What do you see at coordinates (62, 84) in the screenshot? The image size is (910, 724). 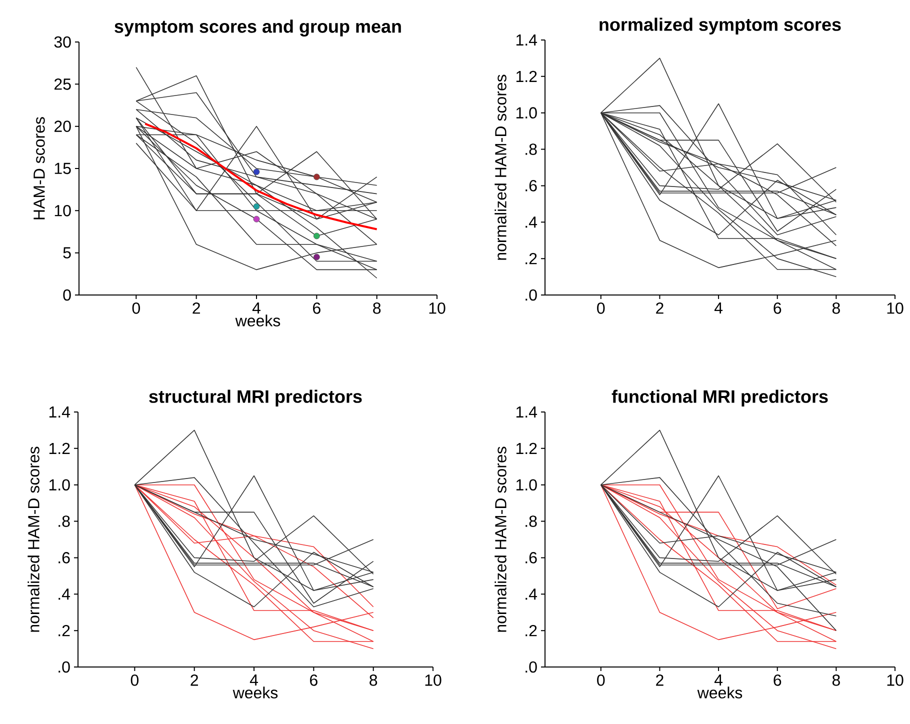 I see `y-tick-label: 25` at bounding box center [62, 84].